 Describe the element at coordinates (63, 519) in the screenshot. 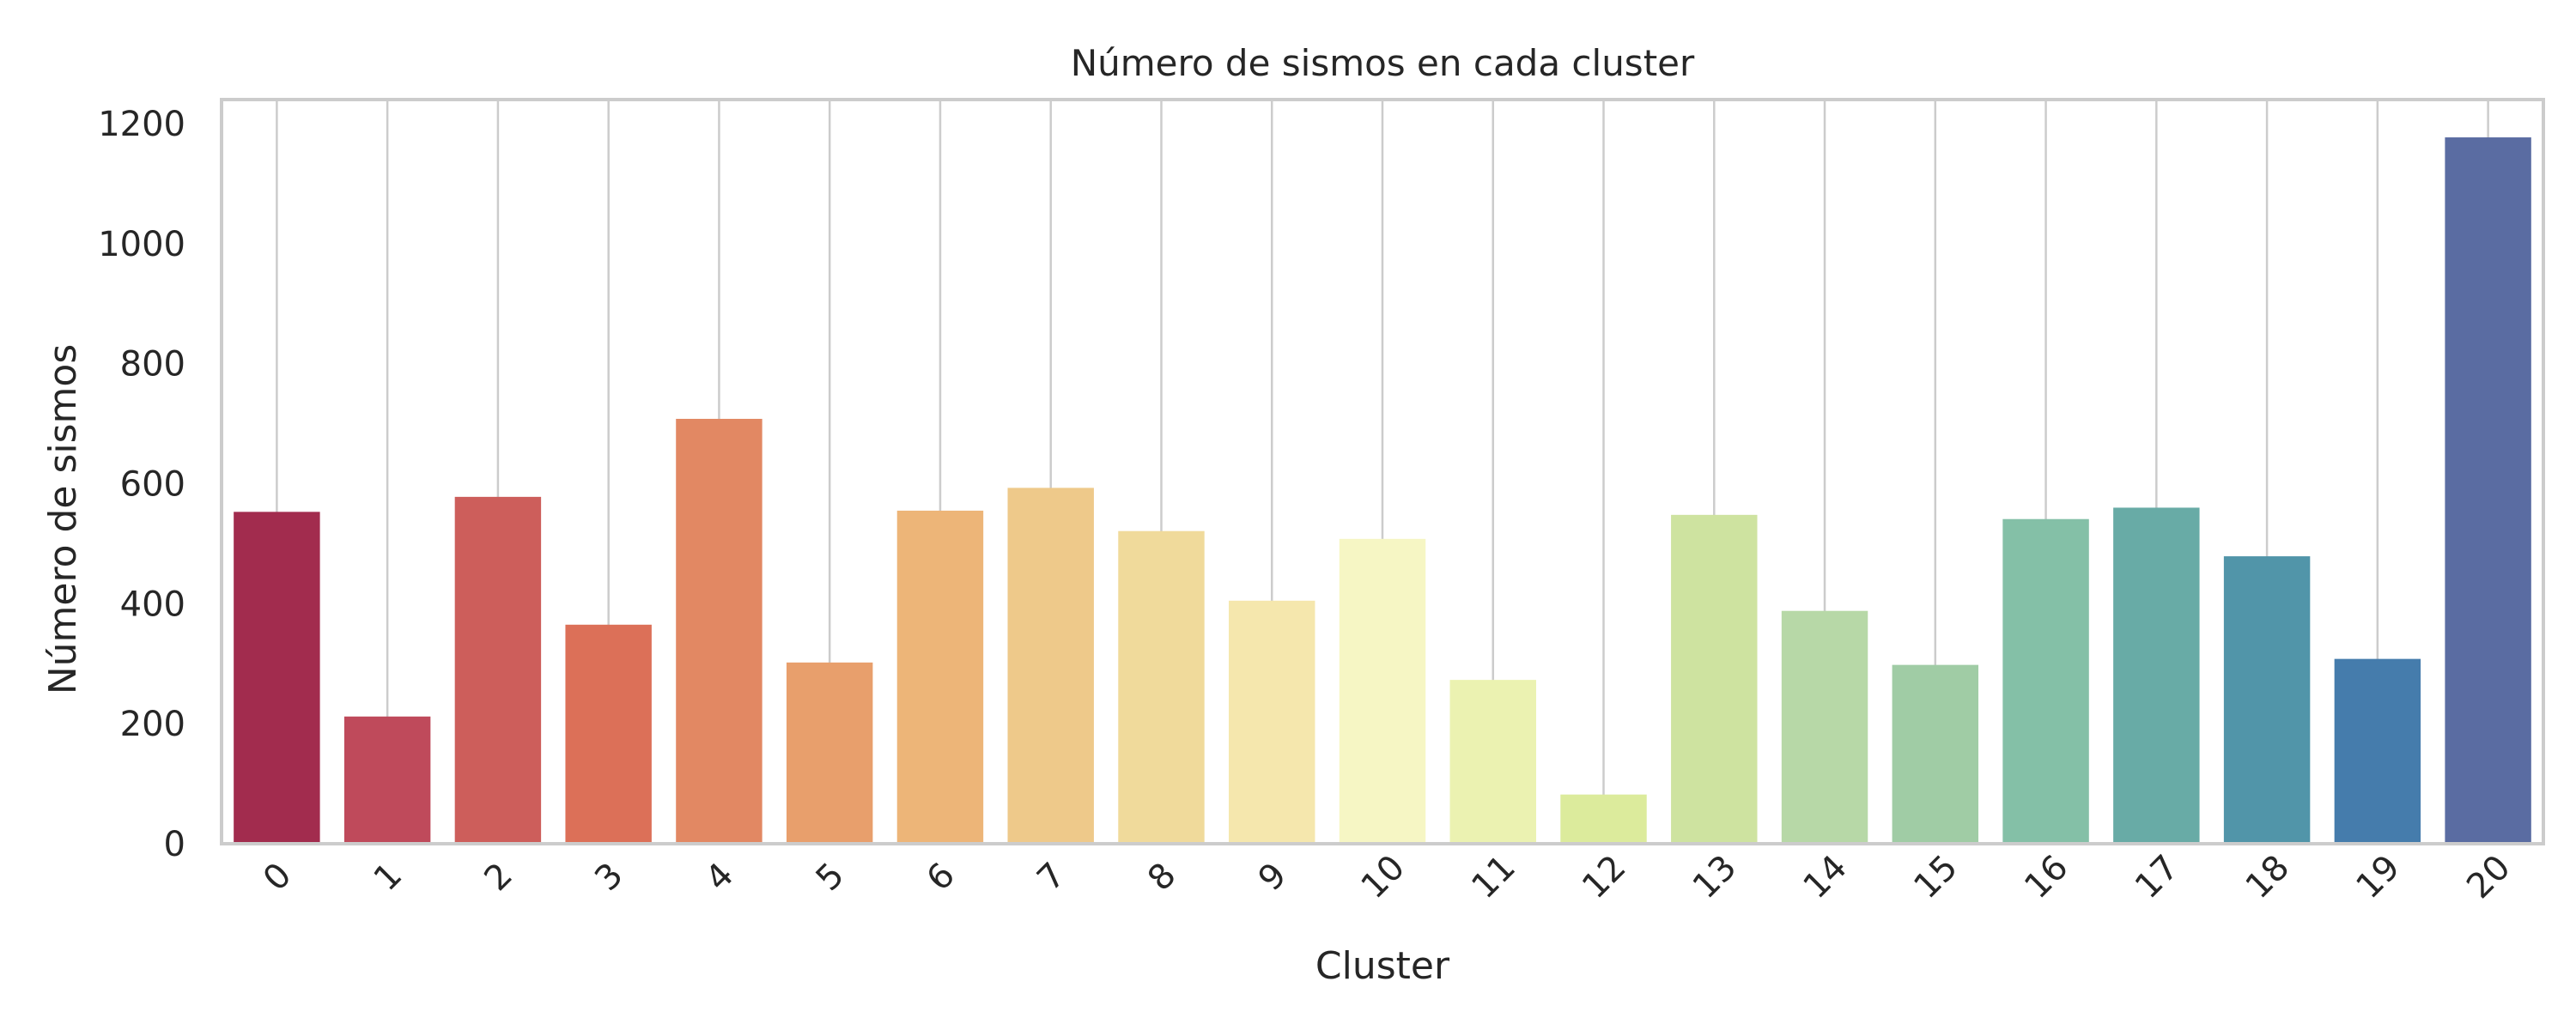

I see `y-axis-label: Número de sismos` at that location.